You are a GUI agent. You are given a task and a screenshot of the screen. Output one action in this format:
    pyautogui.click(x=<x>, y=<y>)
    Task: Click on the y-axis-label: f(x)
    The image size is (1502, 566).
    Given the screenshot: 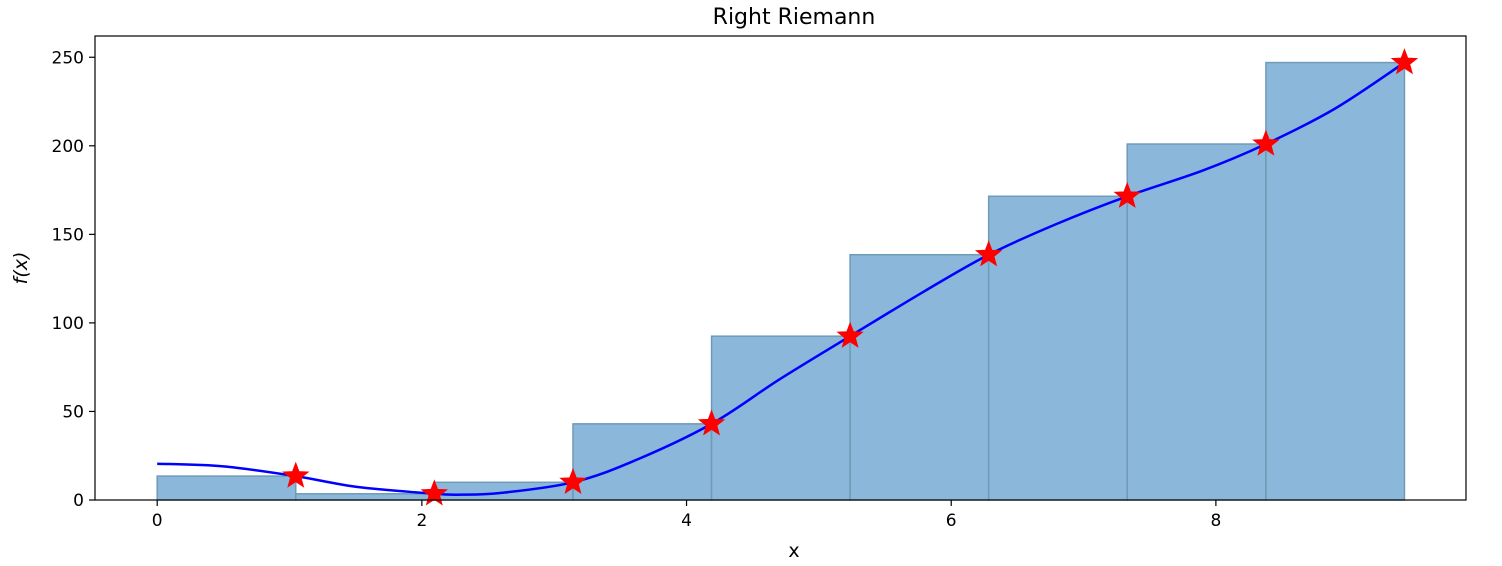 What is the action you would take?
    pyautogui.click(x=21, y=268)
    